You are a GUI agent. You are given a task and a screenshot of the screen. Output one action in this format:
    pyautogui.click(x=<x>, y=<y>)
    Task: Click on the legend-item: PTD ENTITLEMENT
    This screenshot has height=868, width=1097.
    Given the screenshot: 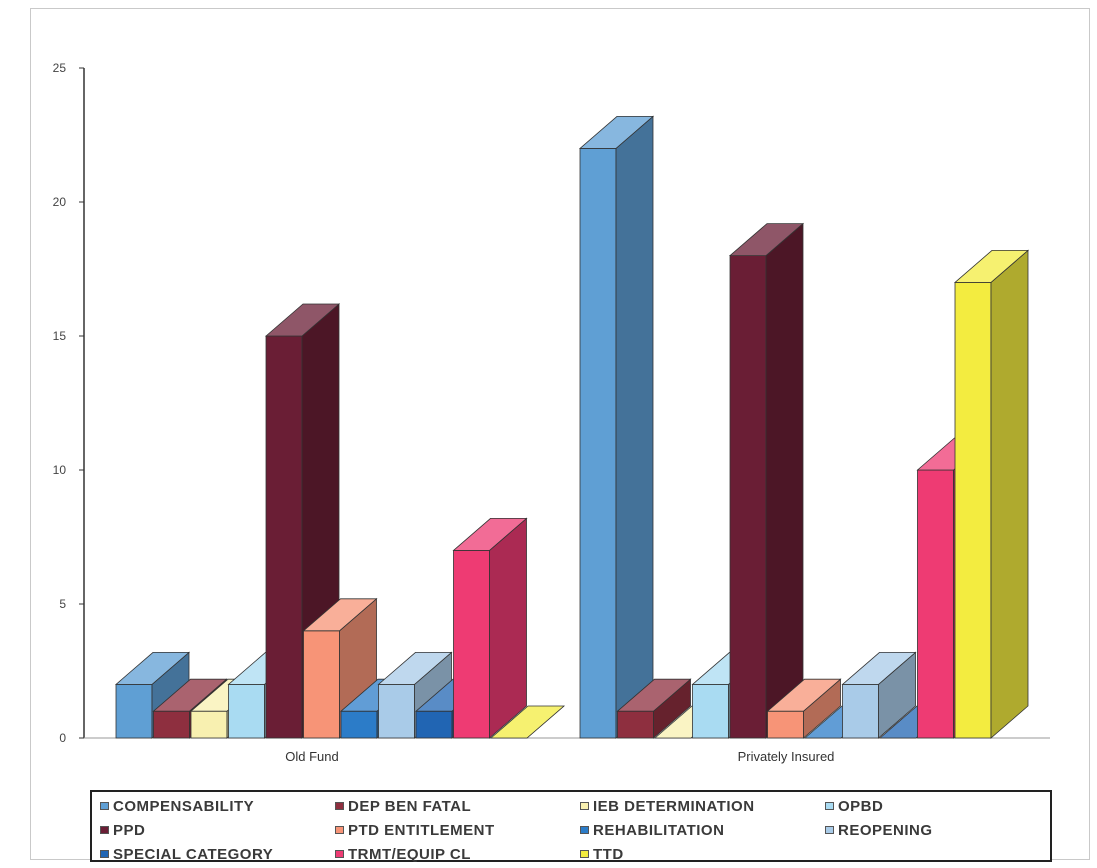 What is the action you would take?
    pyautogui.click(x=457, y=830)
    